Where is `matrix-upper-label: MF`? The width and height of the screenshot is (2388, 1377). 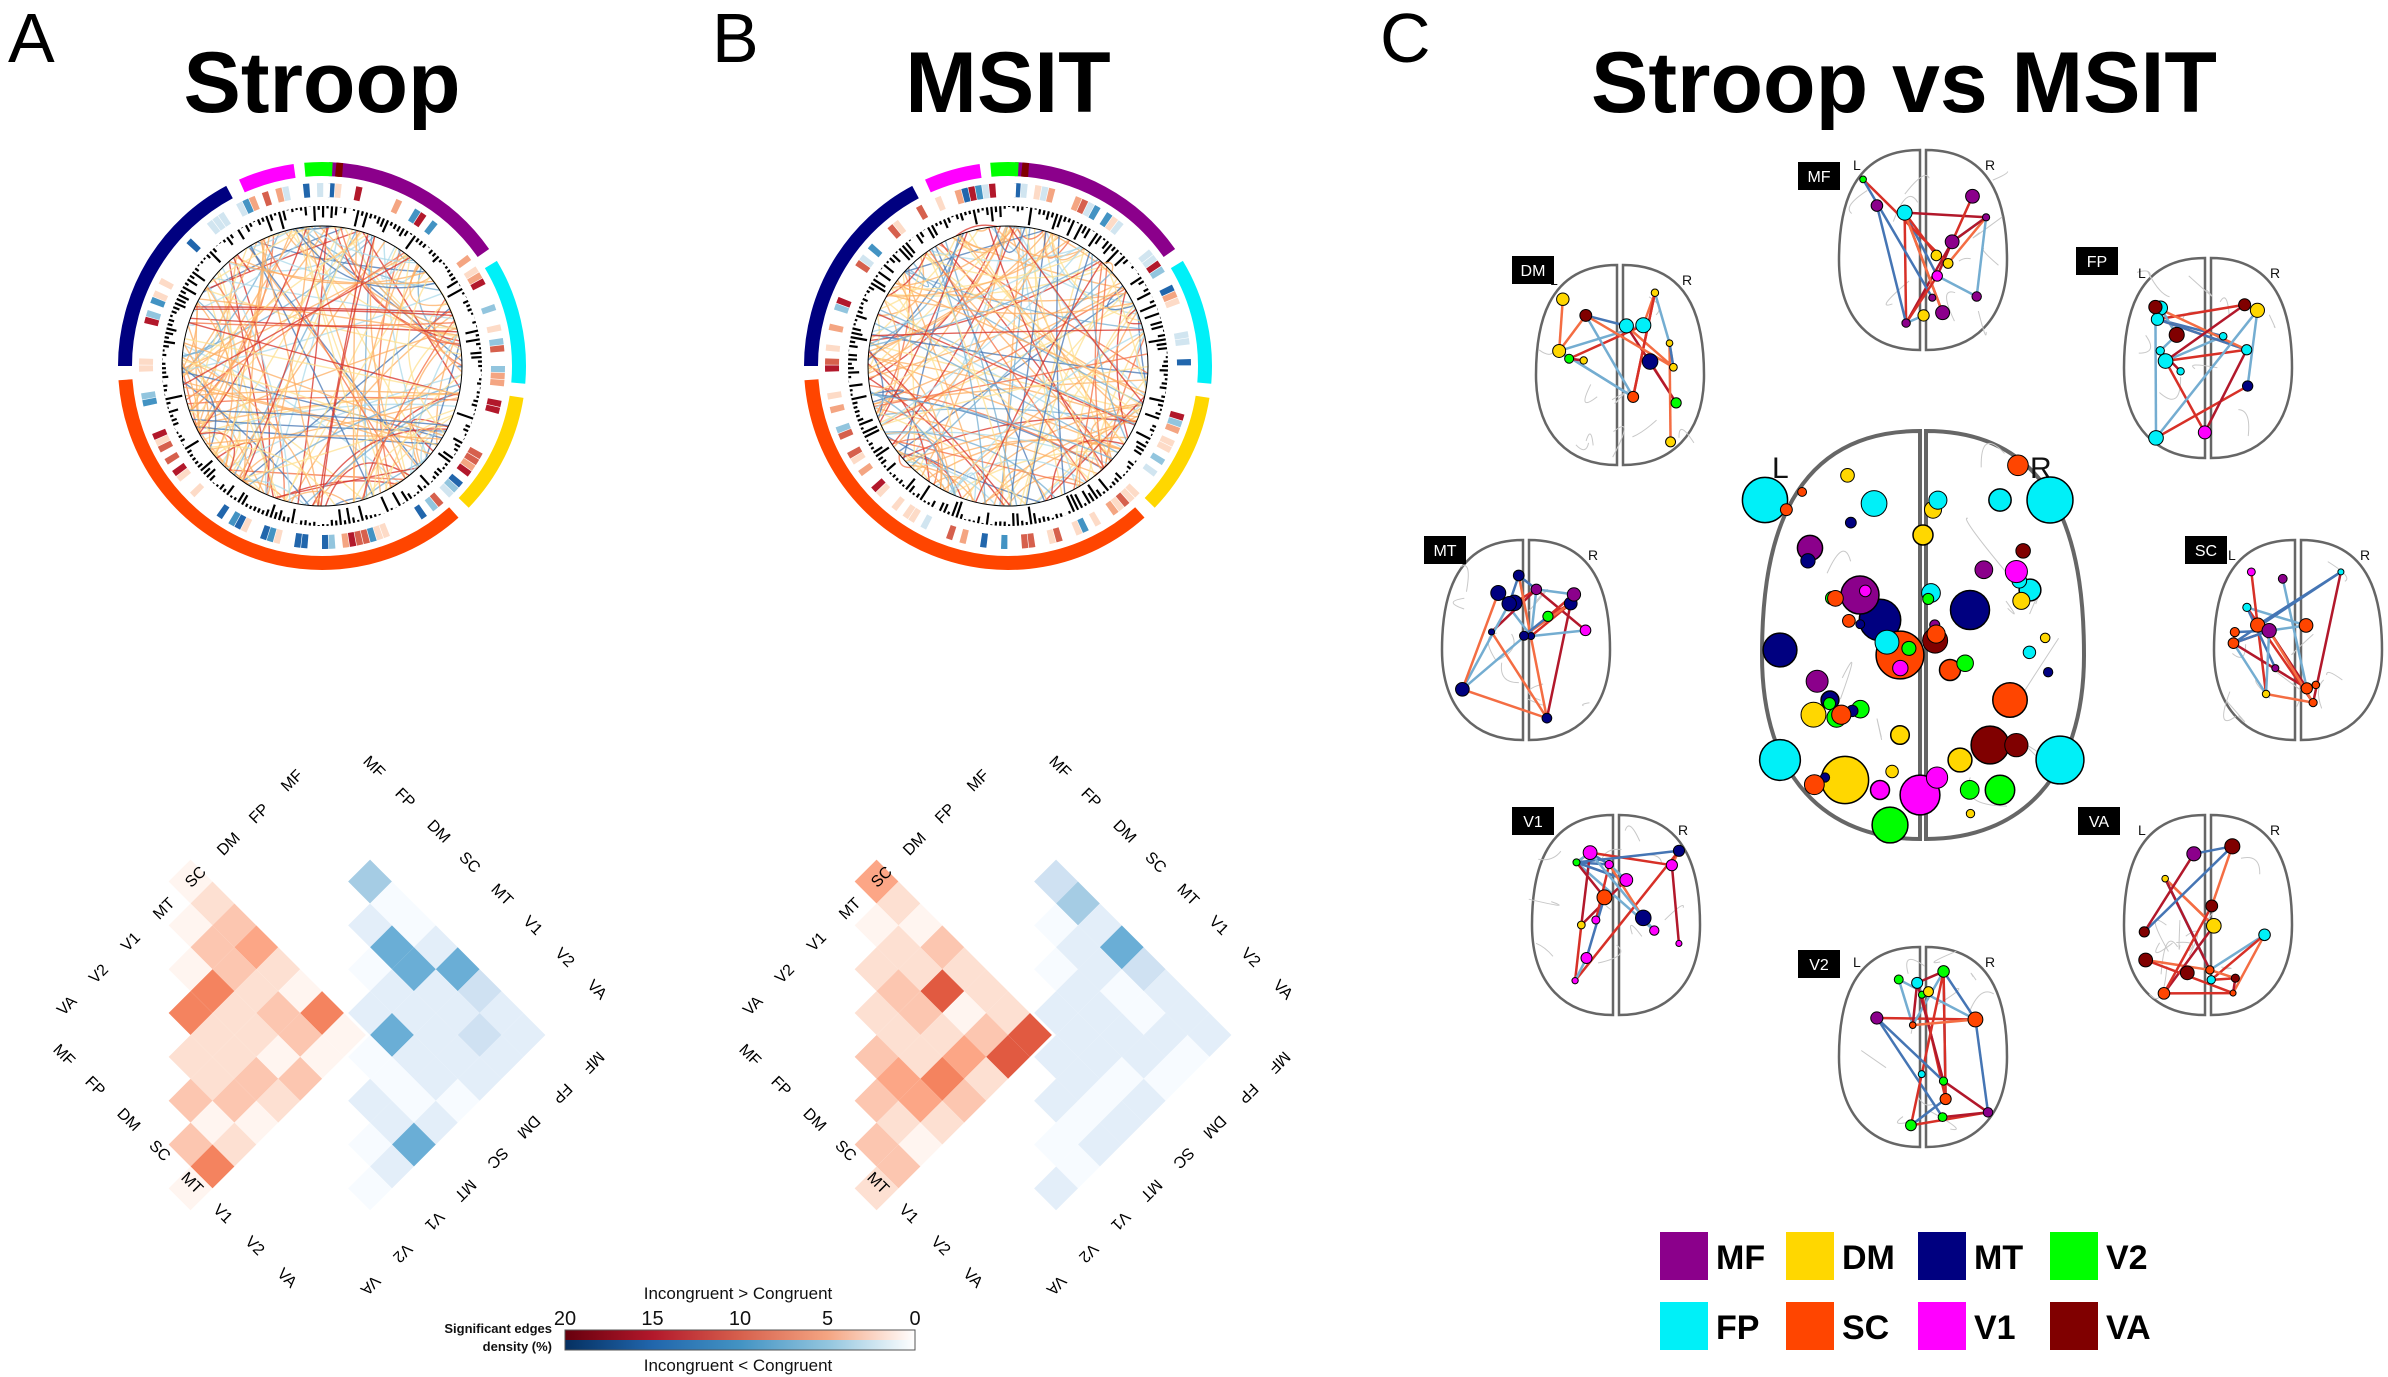 matrix-upper-label: MF is located at coordinates (292, 781).